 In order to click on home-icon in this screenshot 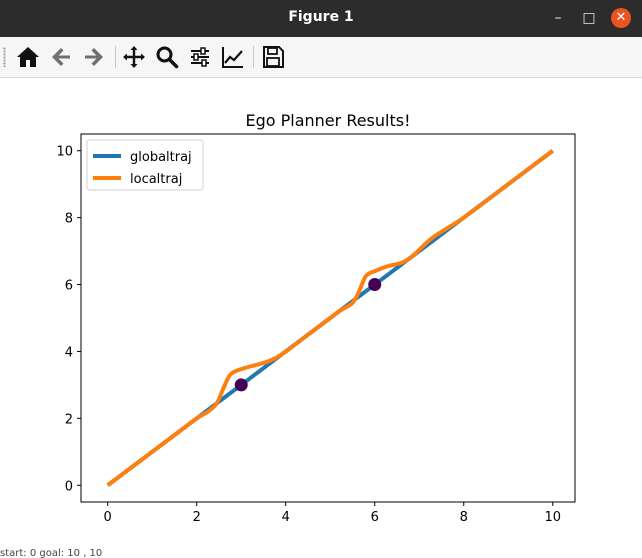, I will do `click(28, 57)`.